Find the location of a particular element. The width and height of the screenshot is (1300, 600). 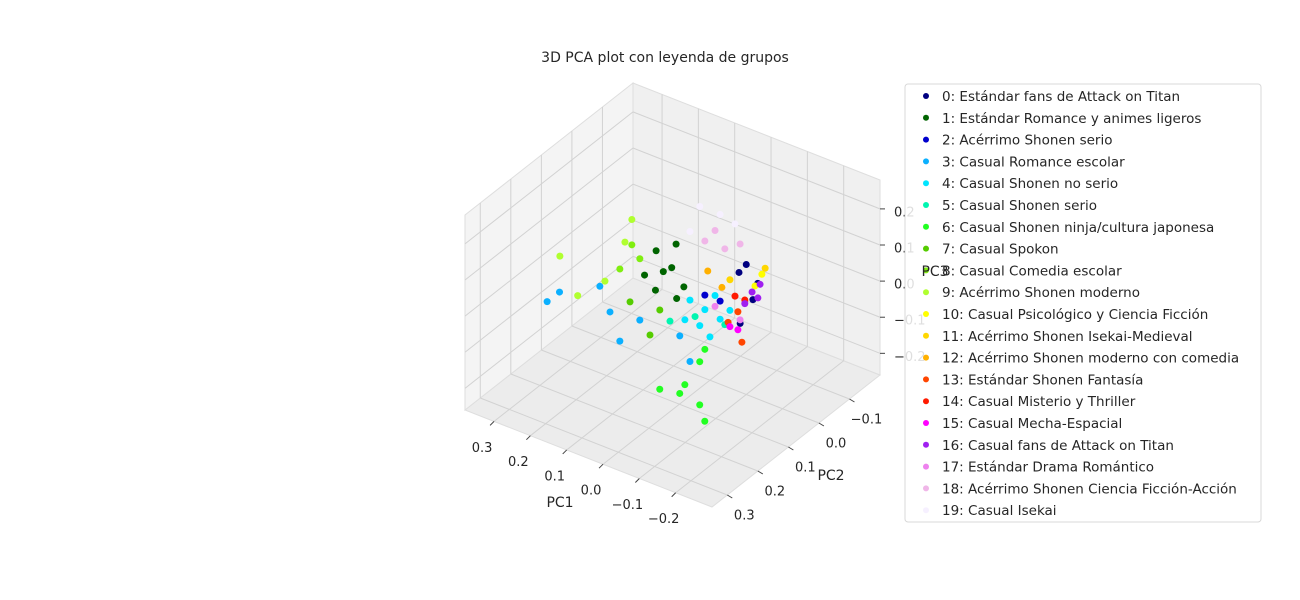

x-tick-label: 0.1 is located at coordinates (554, 476).